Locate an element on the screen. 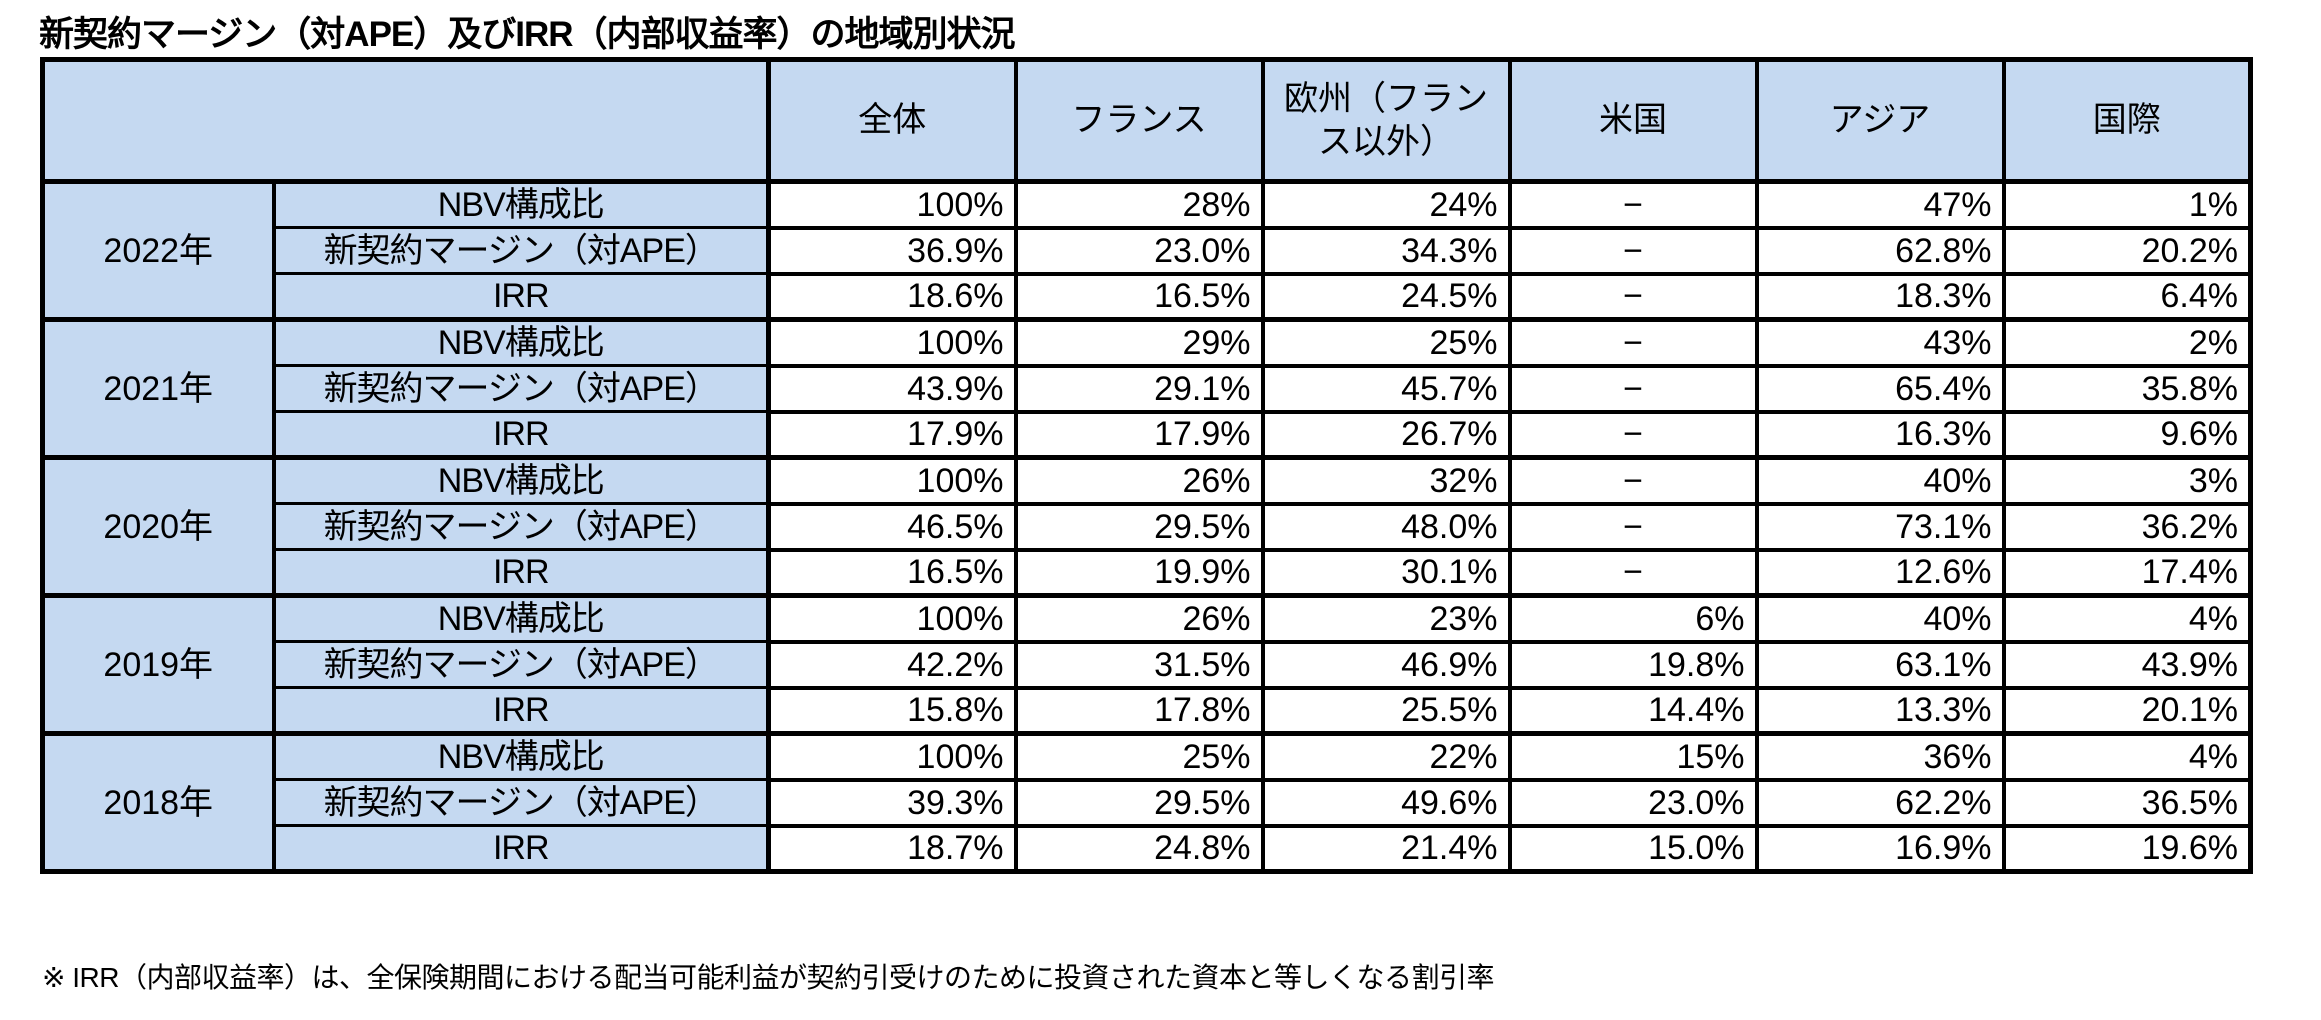 The width and height of the screenshot is (2321, 1020). value-cell: 17.8% is located at coordinates (1139, 710).